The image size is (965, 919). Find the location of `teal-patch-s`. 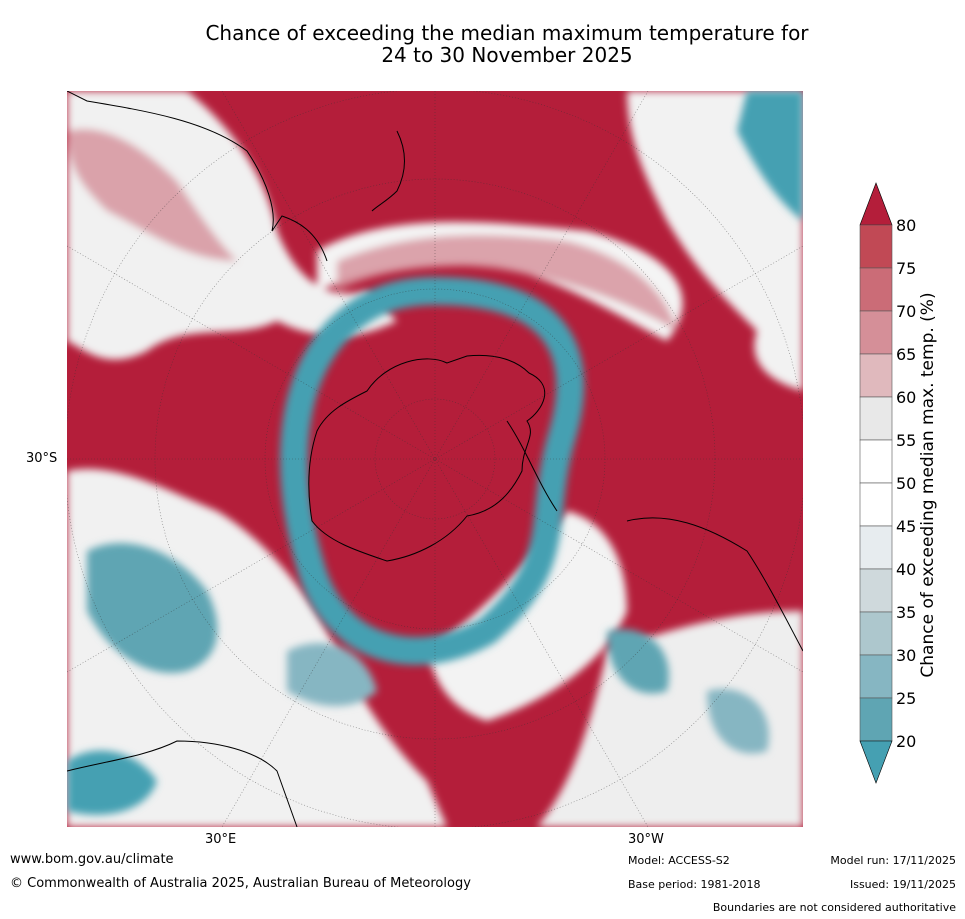

teal-patch-s is located at coordinates (332, 674).